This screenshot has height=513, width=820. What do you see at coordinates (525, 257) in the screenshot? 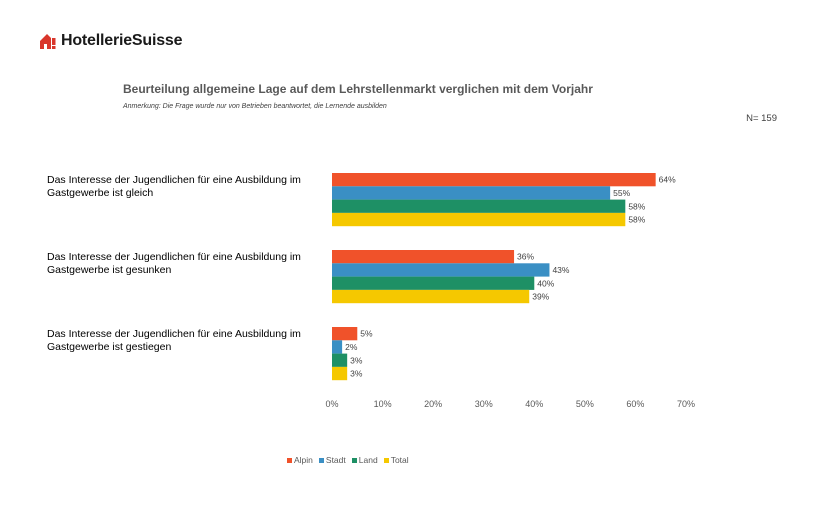
I see `data-label: 36%` at bounding box center [525, 257].